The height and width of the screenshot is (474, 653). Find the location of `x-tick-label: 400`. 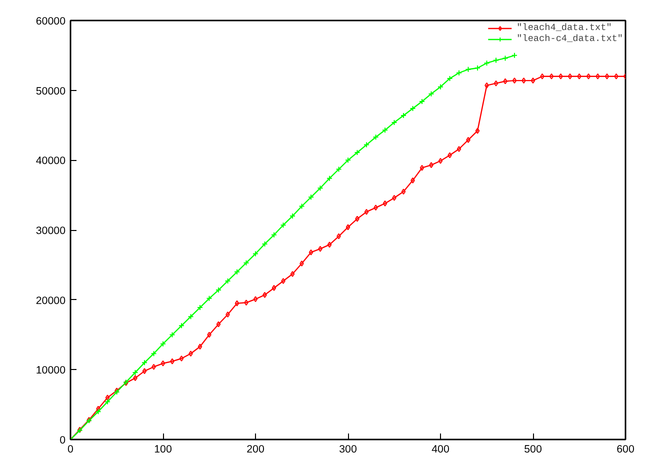

x-tick-label: 400 is located at coordinates (441, 450).